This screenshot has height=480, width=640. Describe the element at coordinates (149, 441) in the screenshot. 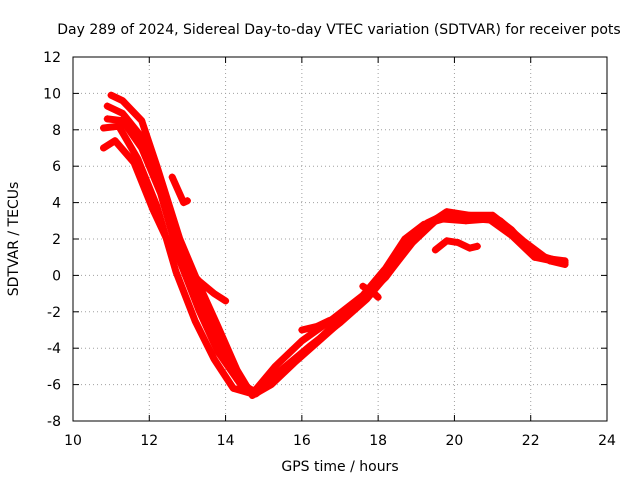

I see `x-tick-label: 12` at that location.